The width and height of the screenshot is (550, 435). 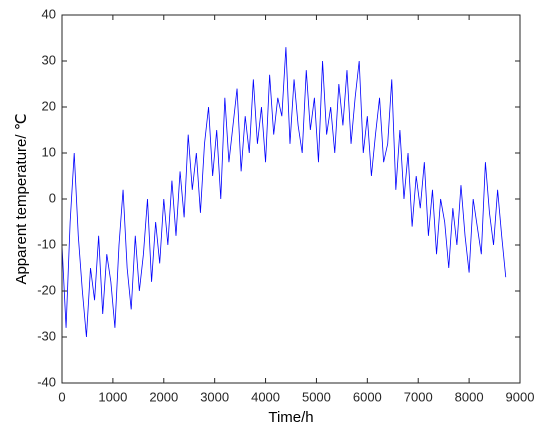 What do you see at coordinates (49, 151) in the screenshot?
I see `y-tick-label: 10` at bounding box center [49, 151].